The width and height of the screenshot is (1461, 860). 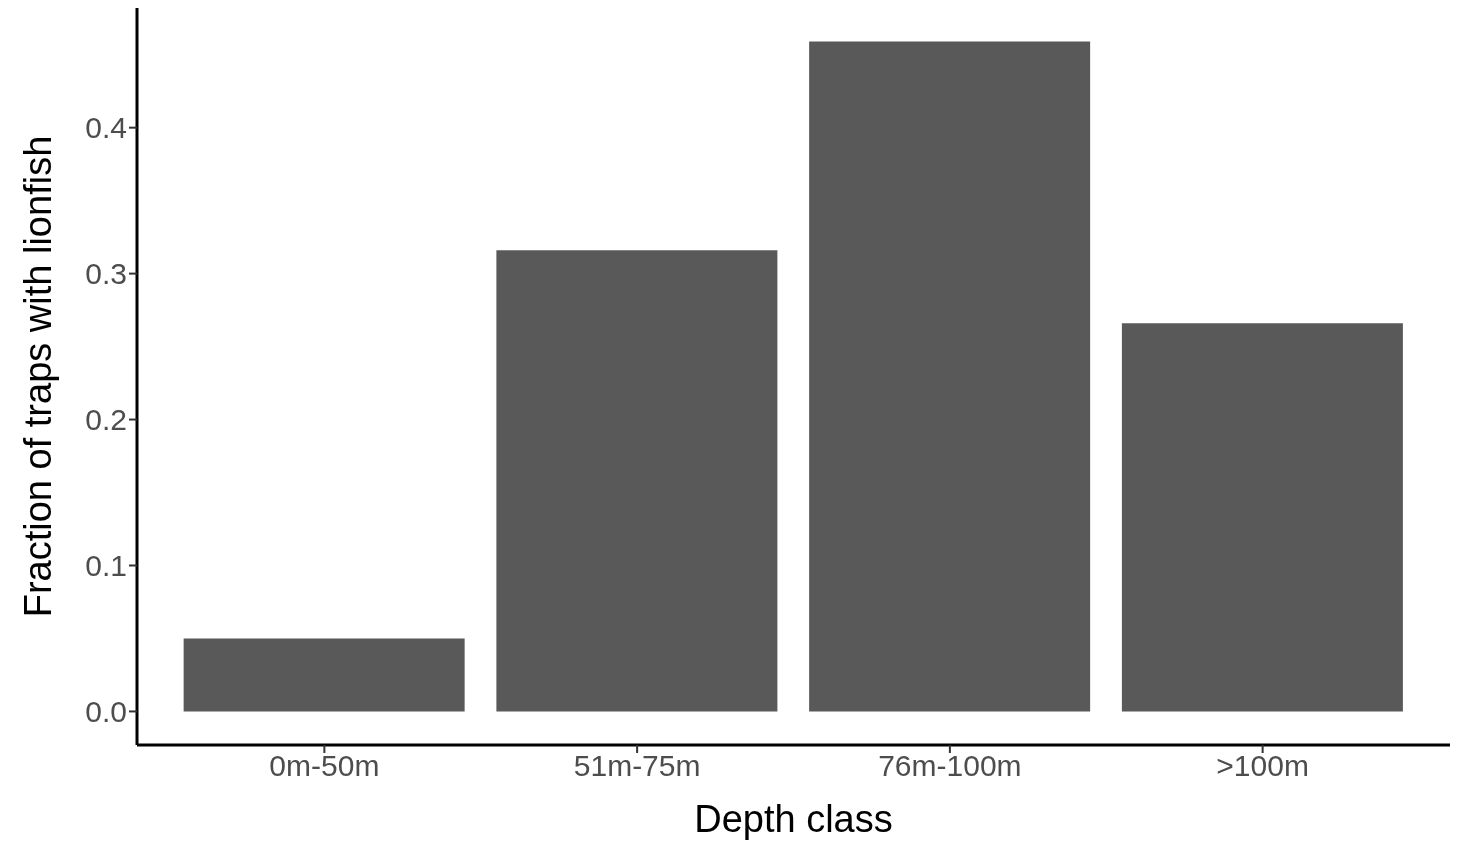 I want to click on y-tick-label: 0.3, so click(x=106, y=274).